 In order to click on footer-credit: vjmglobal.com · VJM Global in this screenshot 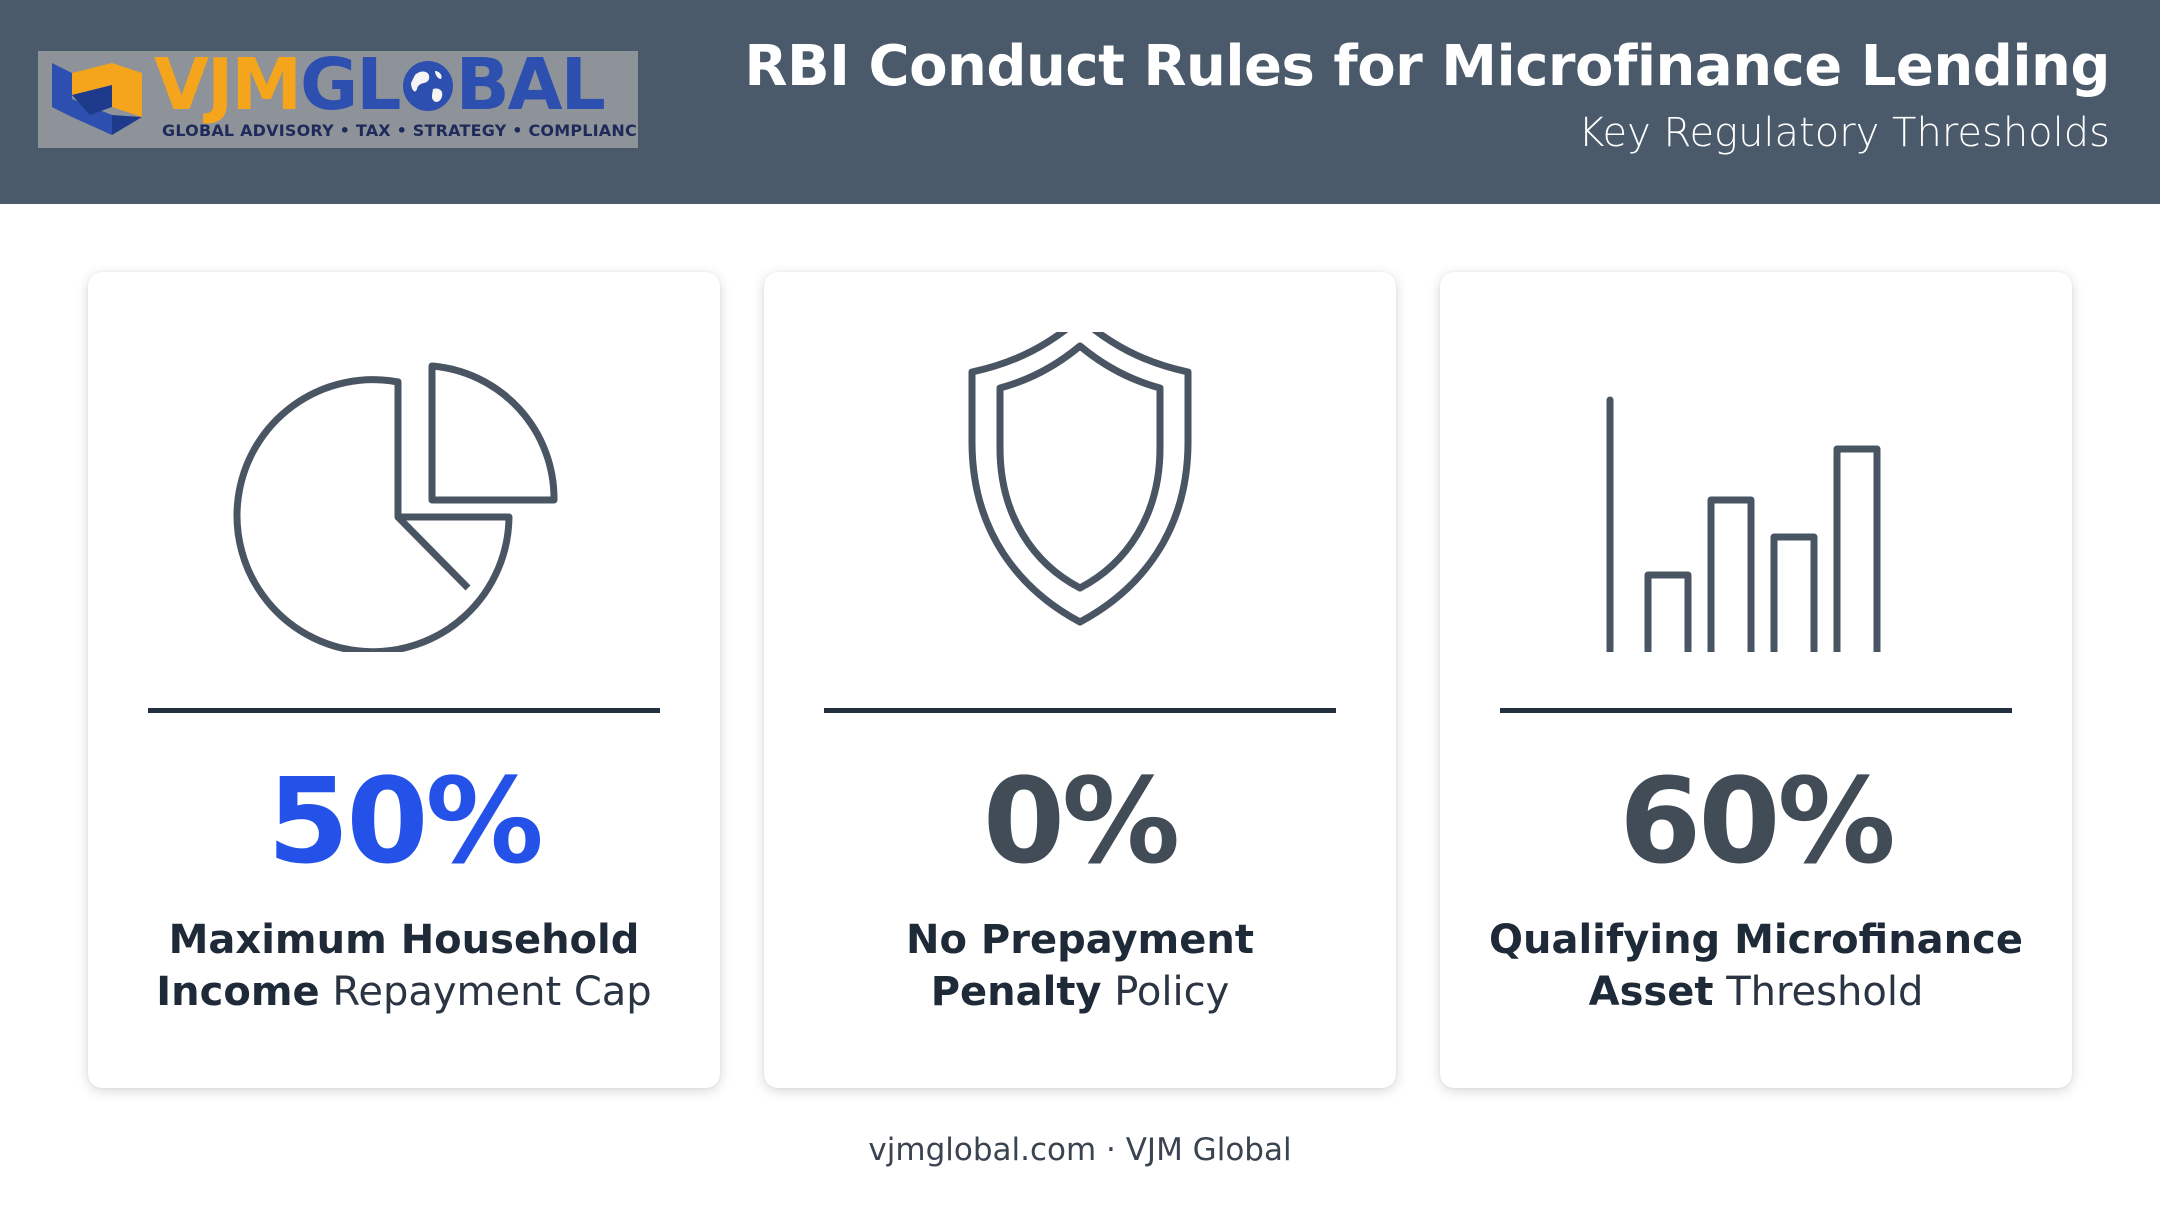, I will do `click(1080, 1150)`.